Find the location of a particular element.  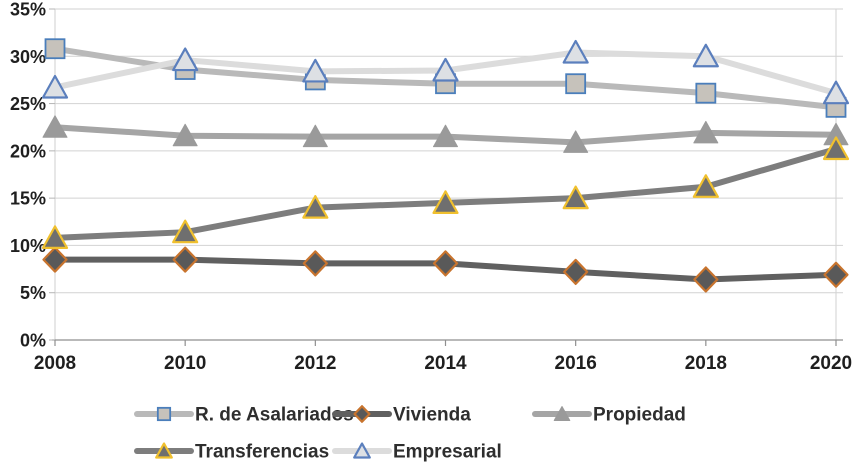

legend-item-r-de-asalariados: R. de Asalariados is located at coordinates (244, 415).